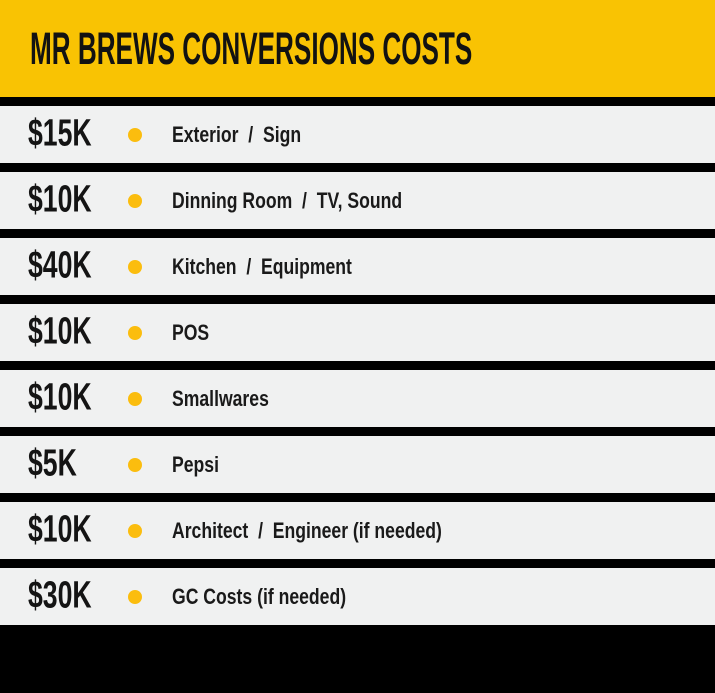  I want to click on cost-row: $10K Smallwares, so click(357, 394).